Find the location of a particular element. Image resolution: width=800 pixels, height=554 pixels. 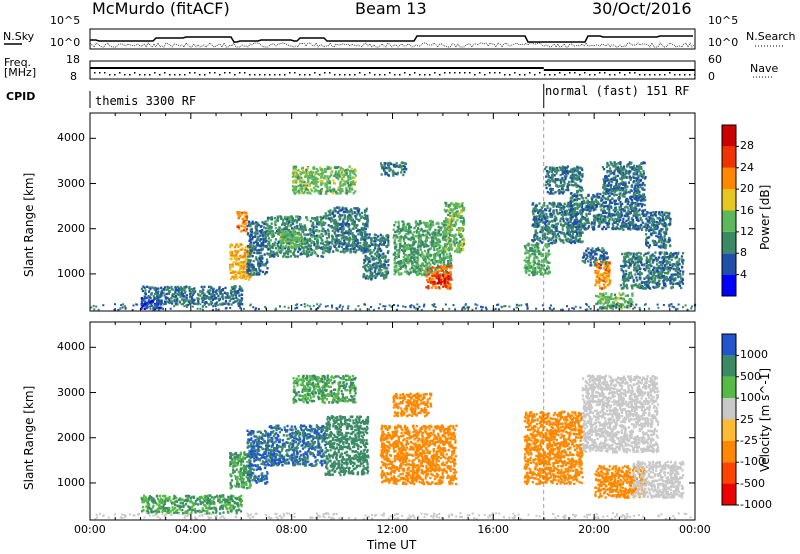

nsky-panel-frame is located at coordinates (392, 39).